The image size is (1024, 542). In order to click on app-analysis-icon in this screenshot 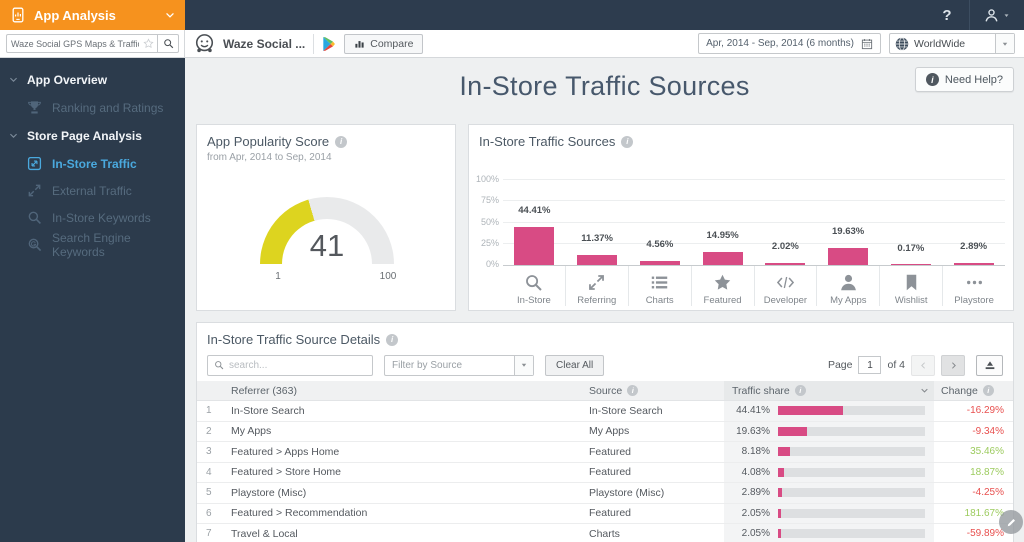, I will do `click(18, 15)`.